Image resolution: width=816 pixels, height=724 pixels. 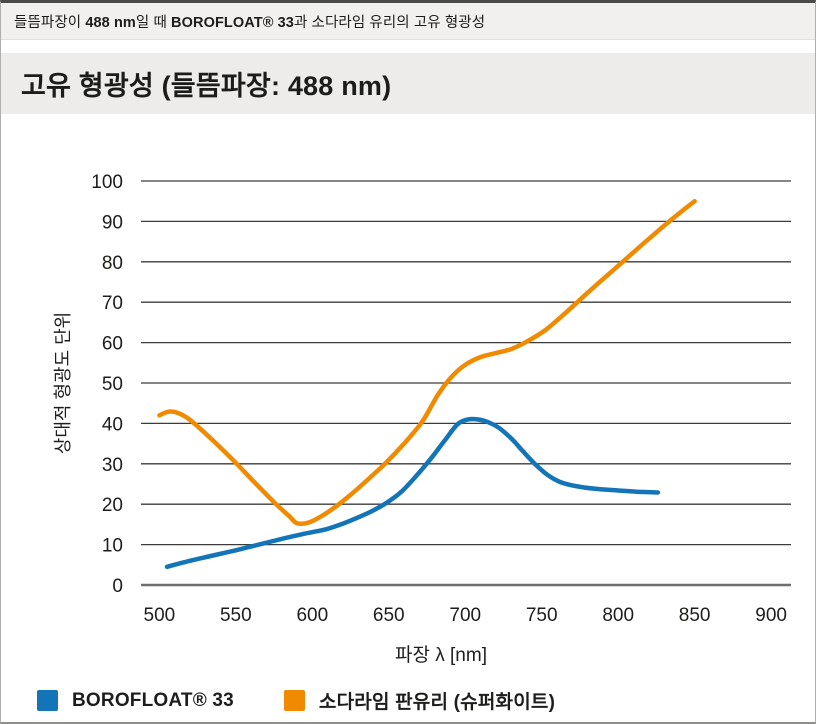 I want to click on x-tick-label: 800, so click(x=618, y=615).